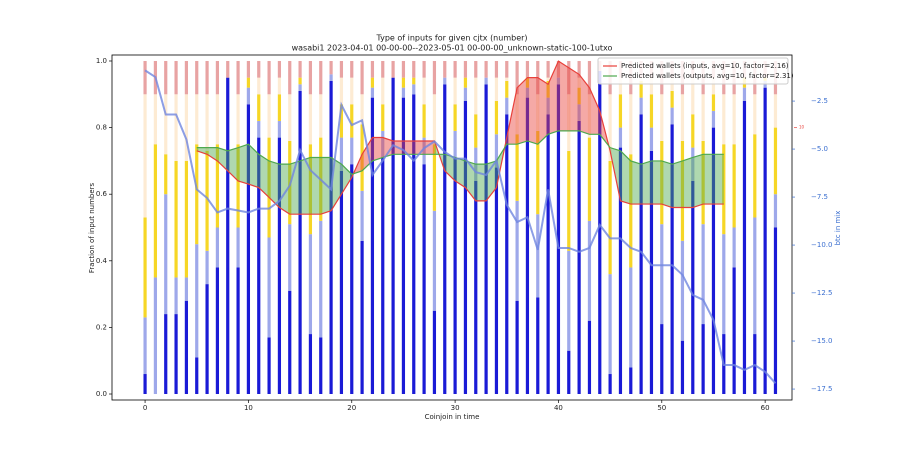 This screenshot has height=450, width=900. What do you see at coordinates (802, 127) in the screenshot?
I see `y3-tick-label: 10` at bounding box center [802, 127].